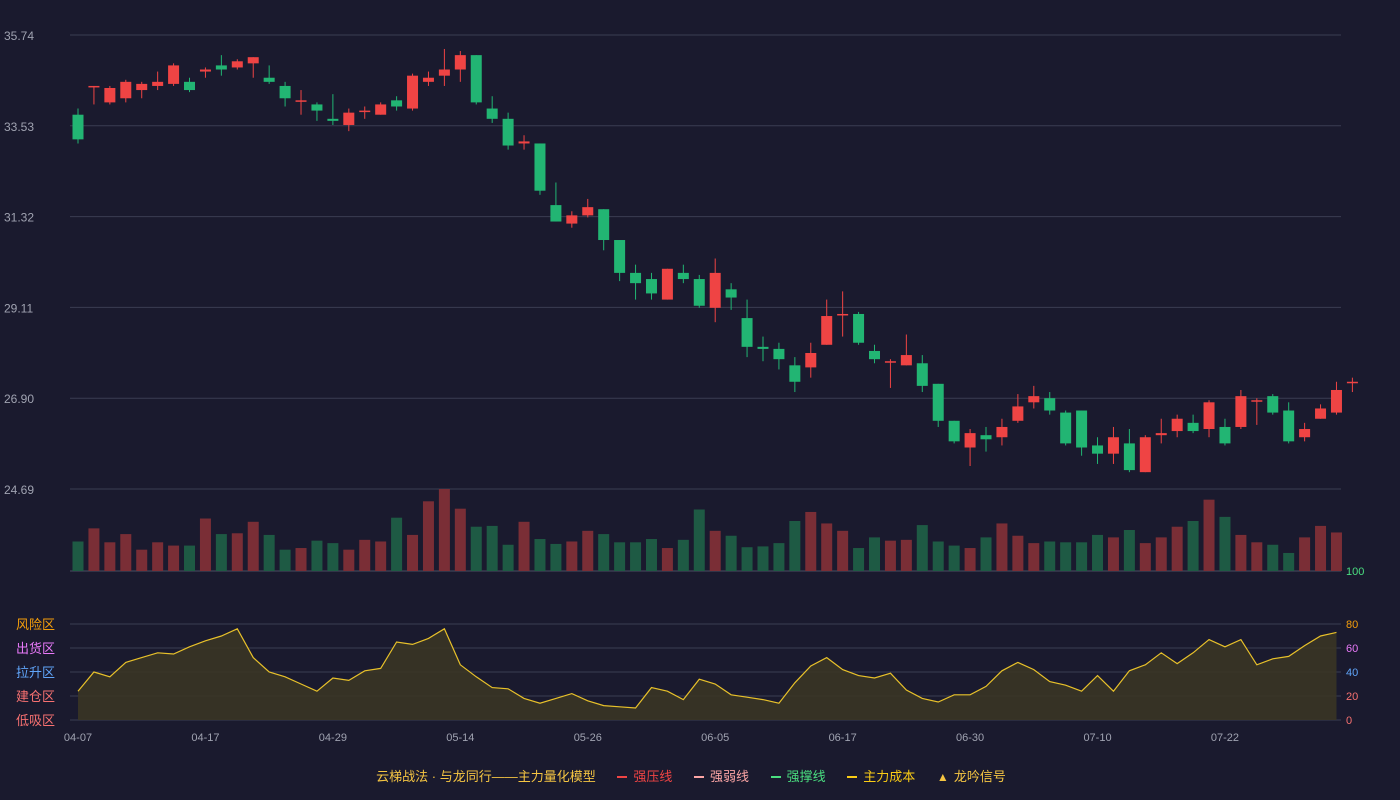 The width and height of the screenshot is (1400, 800). I want to click on date-tick-label: 05-14, so click(460, 738).